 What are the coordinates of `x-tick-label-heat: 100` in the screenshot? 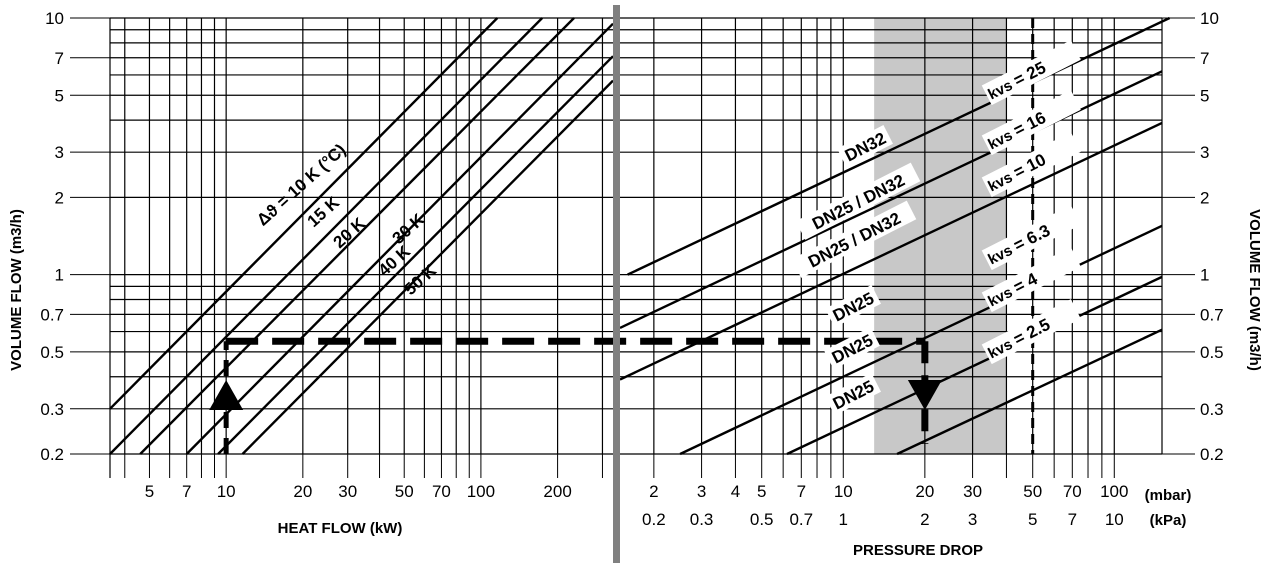 It's located at (481, 491).